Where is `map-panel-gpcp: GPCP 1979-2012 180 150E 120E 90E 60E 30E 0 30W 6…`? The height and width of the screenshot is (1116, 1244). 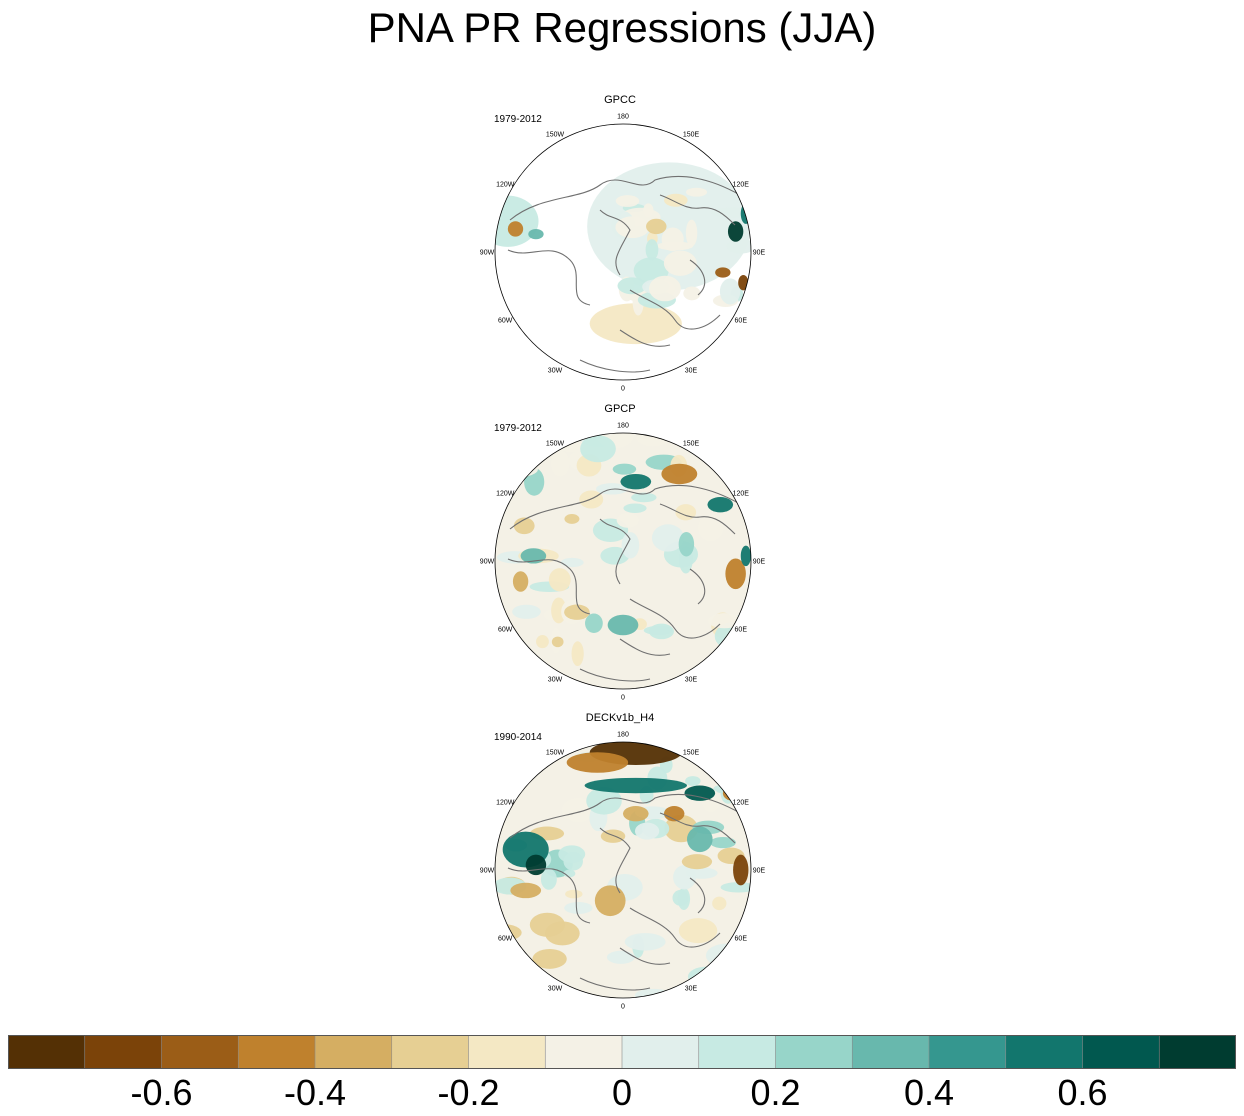
map-panel-gpcp: GPCP 1979-2012 180 150E 120E 90E 60E 30E 0 30W 6… is located at coordinates (620, 556).